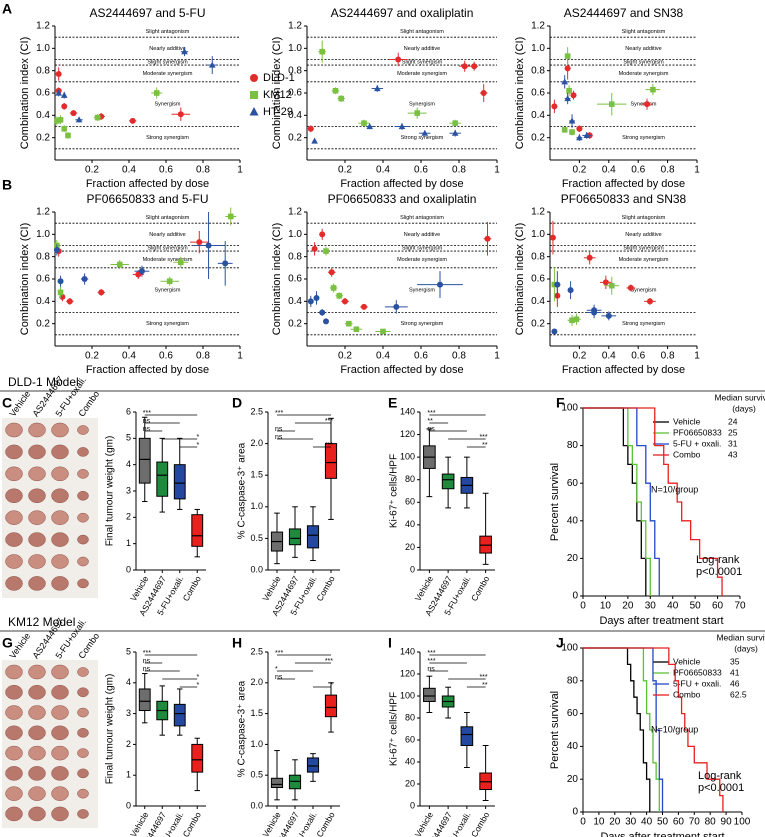 The width and height of the screenshot is (765, 837). I want to click on zone-label: Nearly additive, so click(422, 49).